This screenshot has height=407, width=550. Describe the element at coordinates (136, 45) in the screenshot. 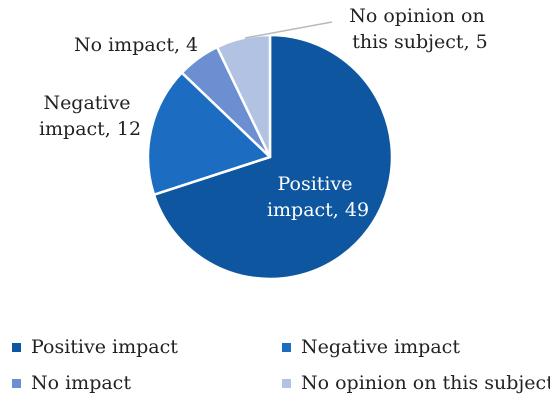

I see `no-impact-label: No impact, 4` at that location.